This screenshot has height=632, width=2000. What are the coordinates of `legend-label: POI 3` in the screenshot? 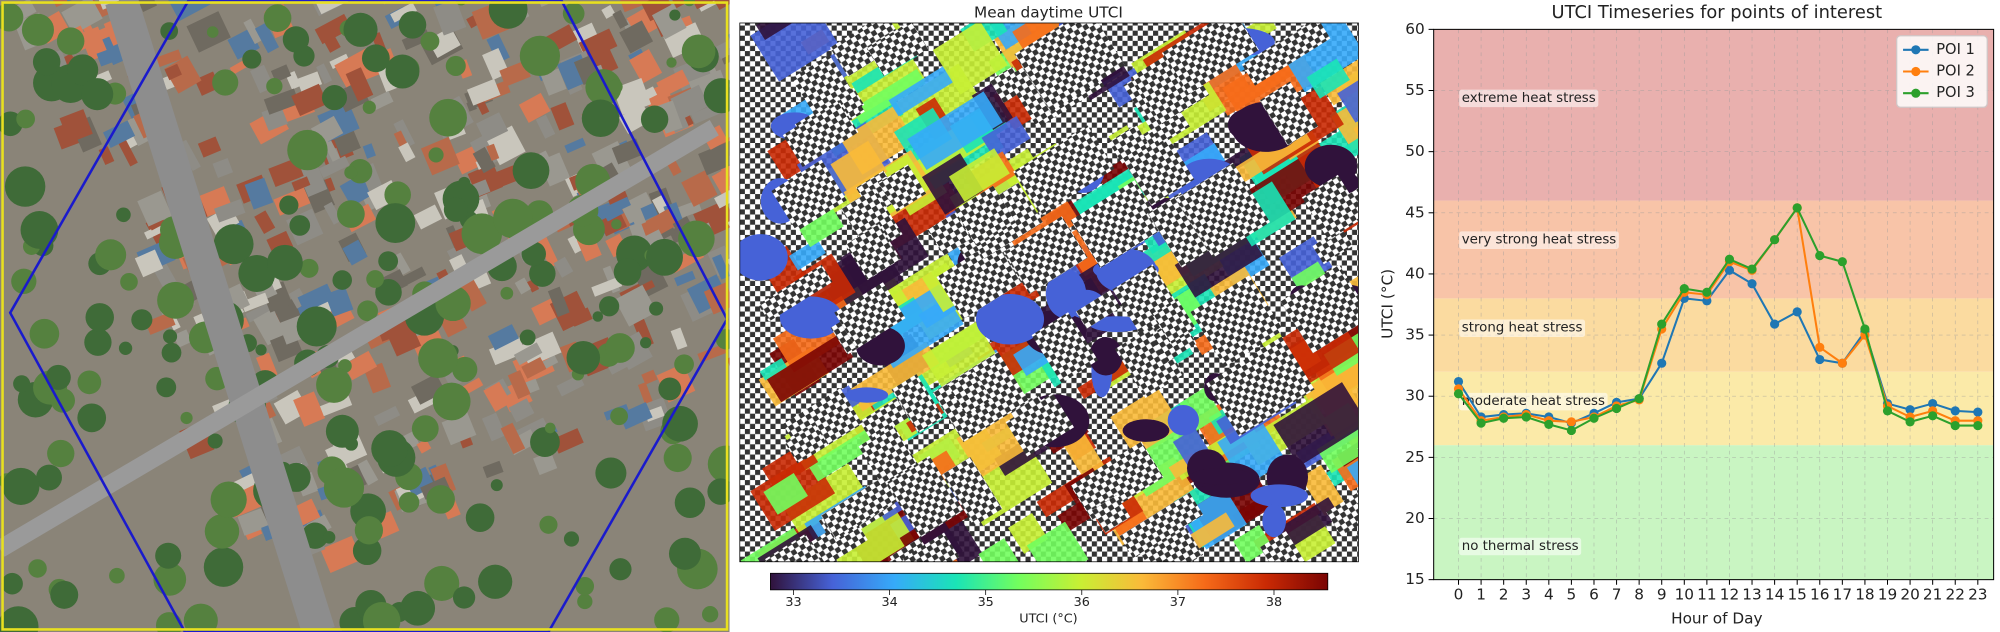 It's located at (1955, 92).